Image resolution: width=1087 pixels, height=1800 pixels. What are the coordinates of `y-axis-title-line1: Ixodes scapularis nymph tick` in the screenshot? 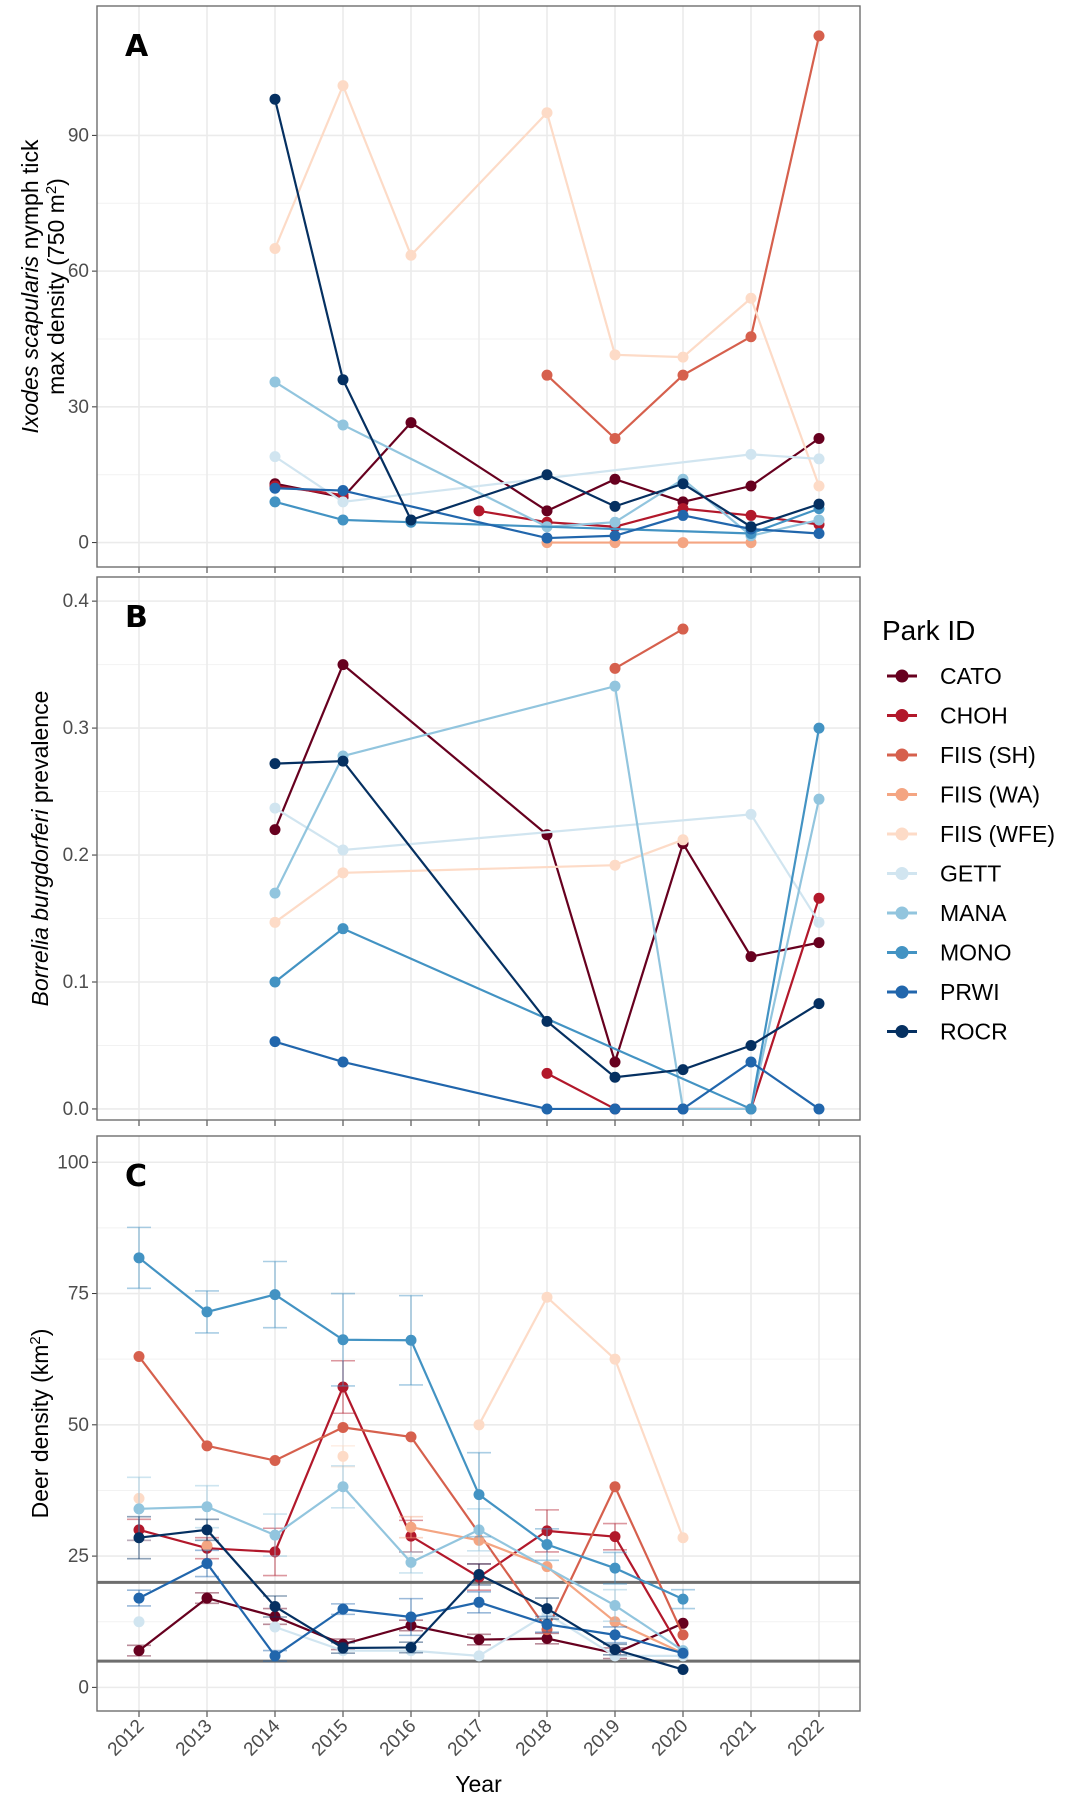 It's located at (30, 286).